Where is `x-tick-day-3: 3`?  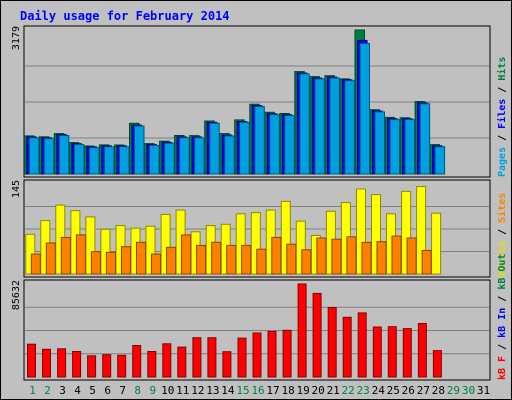
x-tick-day-3: 3 is located at coordinates (62, 390).